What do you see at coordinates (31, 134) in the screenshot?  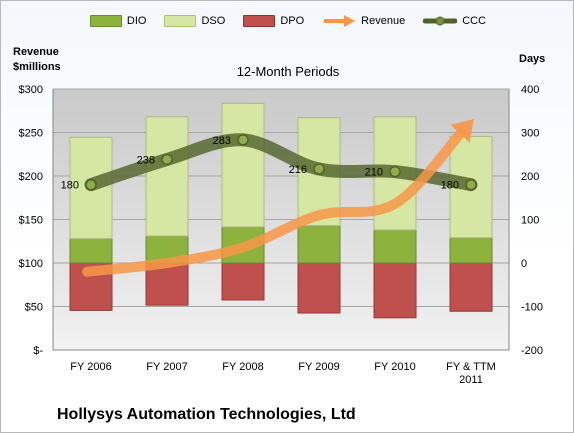 I see `y-left-tick-label: $250` at bounding box center [31, 134].